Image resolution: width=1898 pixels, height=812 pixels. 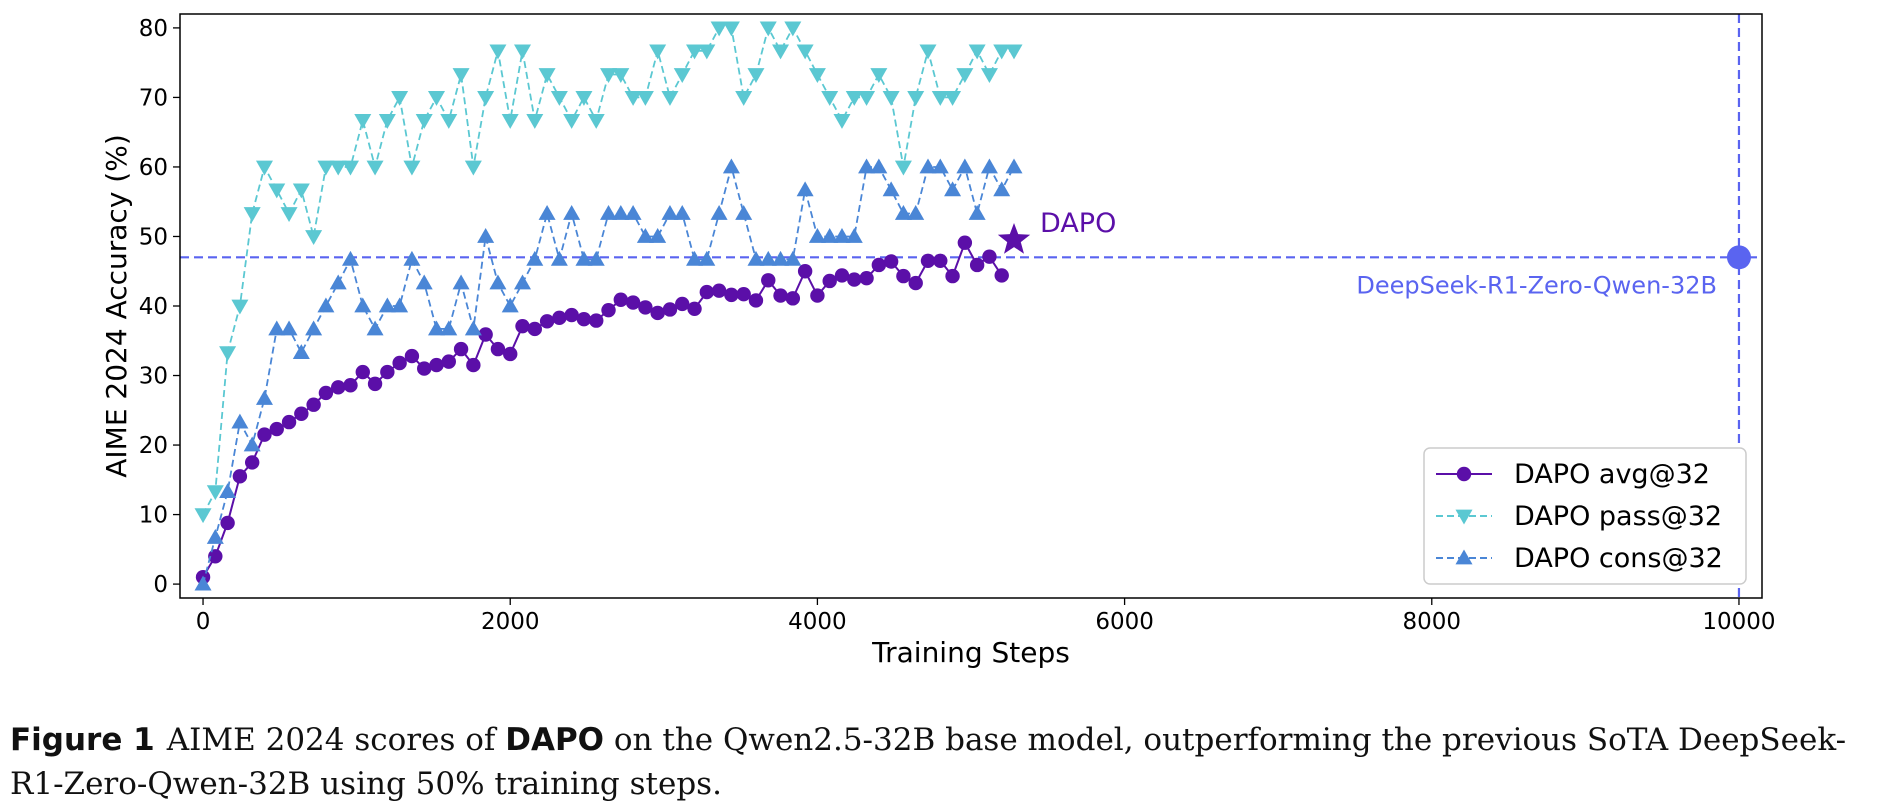 What do you see at coordinates (1124, 622) in the screenshot?
I see `x-tick-label: 6000` at bounding box center [1124, 622].